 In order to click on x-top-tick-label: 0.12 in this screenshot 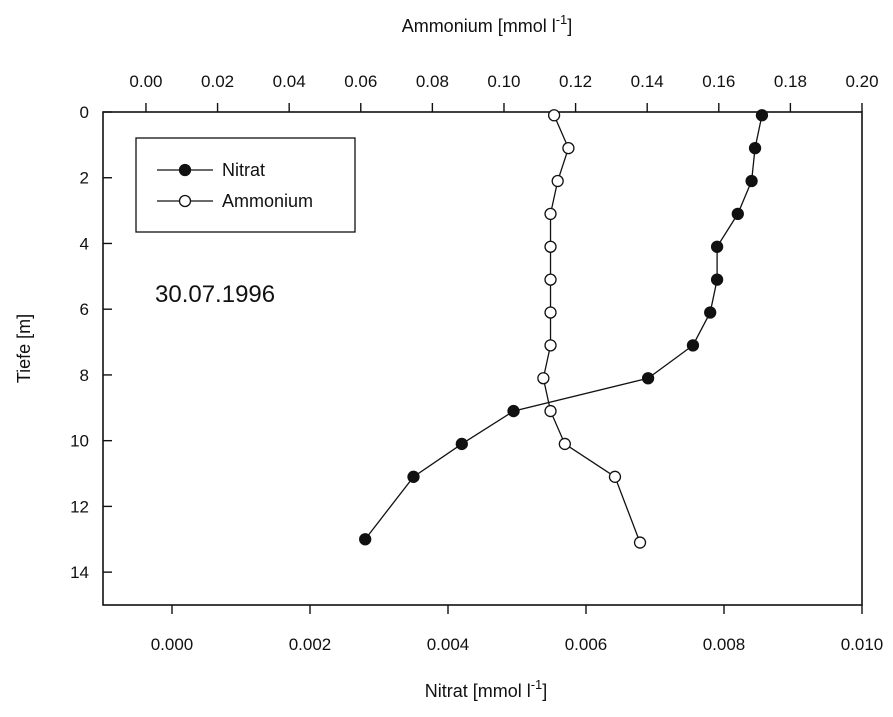, I will do `click(575, 81)`.